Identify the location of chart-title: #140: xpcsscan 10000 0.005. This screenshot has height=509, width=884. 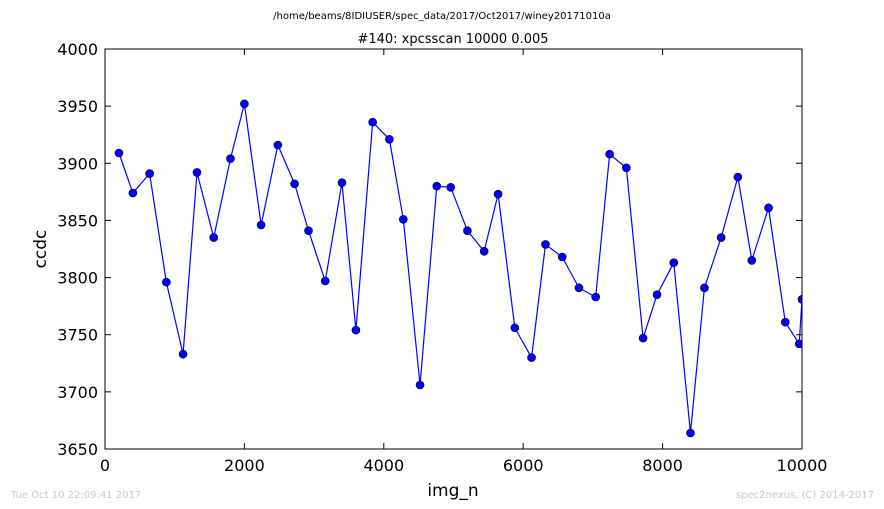
(452, 39).